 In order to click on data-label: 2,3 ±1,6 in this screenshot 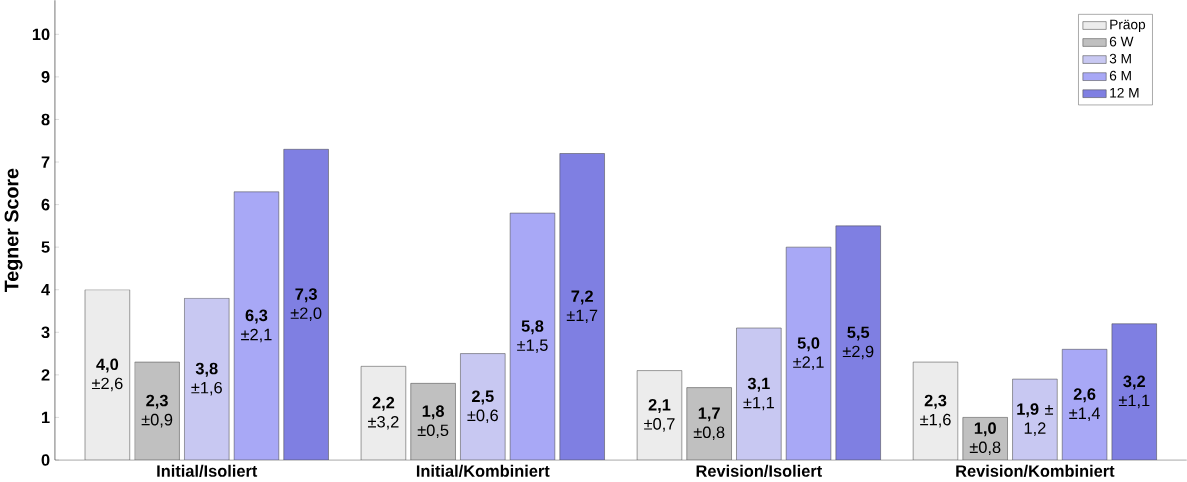, I will do `click(935, 411)`.